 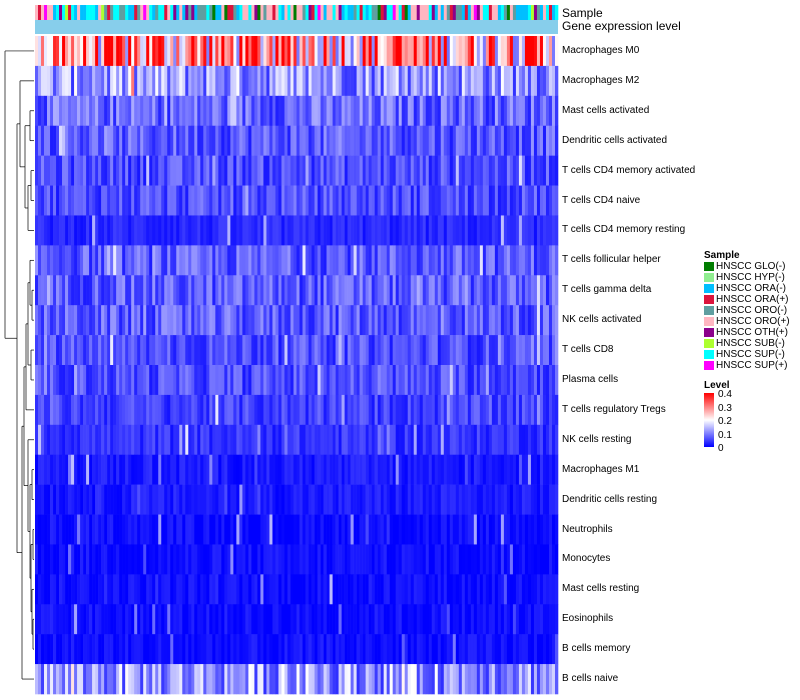 I want to click on level-tick-label: 0.3, so click(x=725, y=408).